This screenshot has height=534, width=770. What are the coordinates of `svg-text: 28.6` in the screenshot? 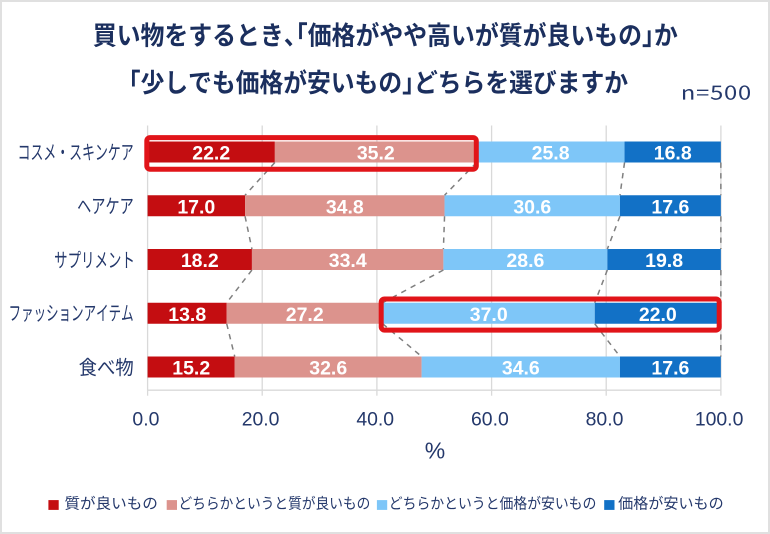 It's located at (525, 261).